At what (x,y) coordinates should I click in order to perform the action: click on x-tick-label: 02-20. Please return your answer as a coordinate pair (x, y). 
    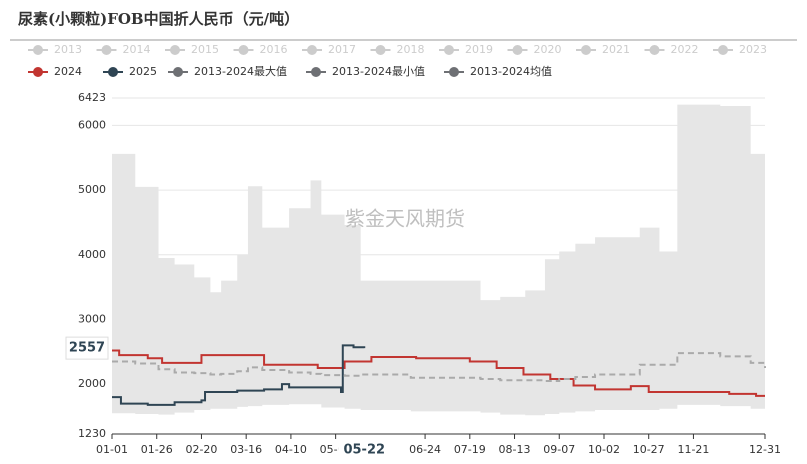
    Looking at the image, I should click on (201, 449).